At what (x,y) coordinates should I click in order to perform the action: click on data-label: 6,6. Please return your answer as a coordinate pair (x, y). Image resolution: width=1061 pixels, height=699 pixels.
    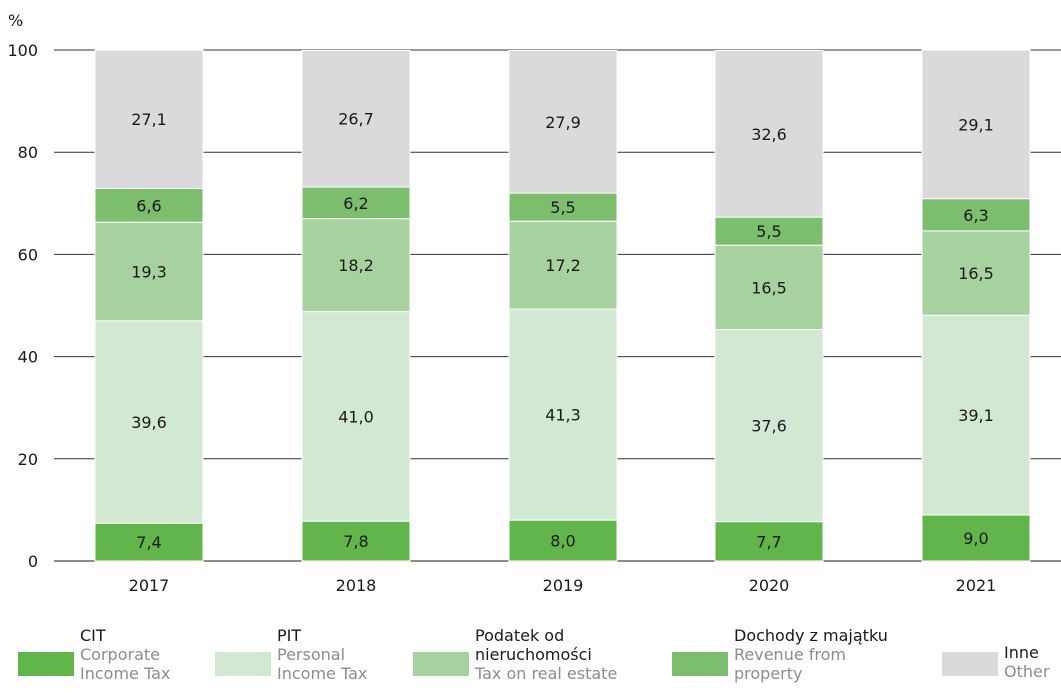
    Looking at the image, I should click on (148, 205).